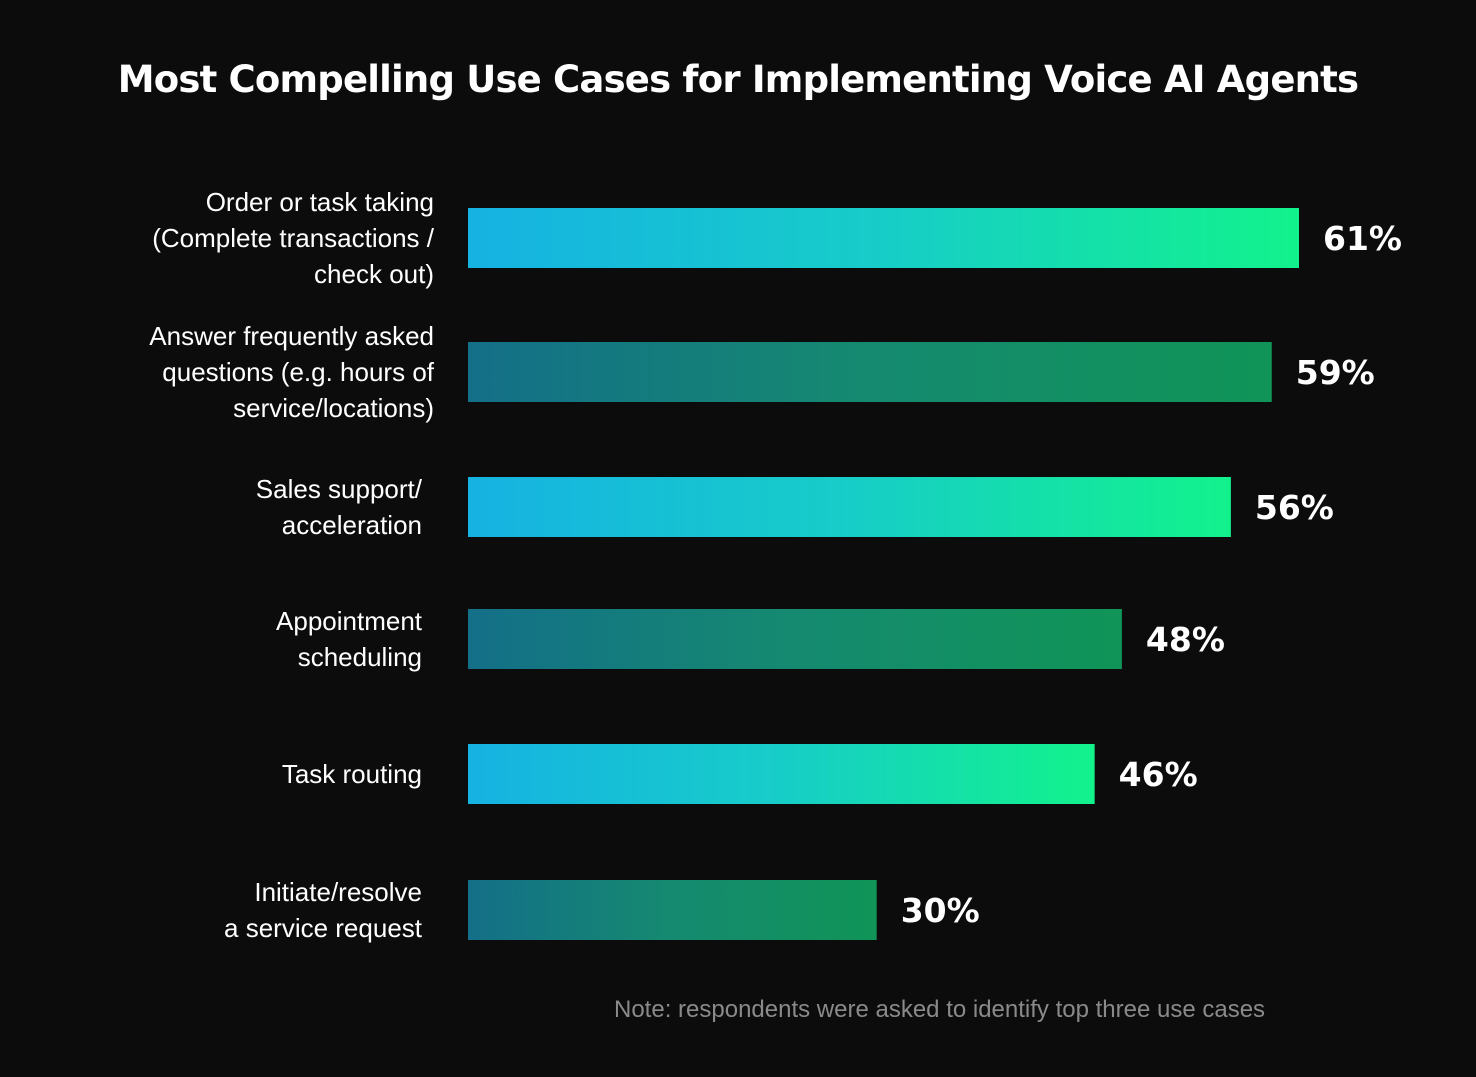  I want to click on value-label-1: 61%, so click(1362, 238).